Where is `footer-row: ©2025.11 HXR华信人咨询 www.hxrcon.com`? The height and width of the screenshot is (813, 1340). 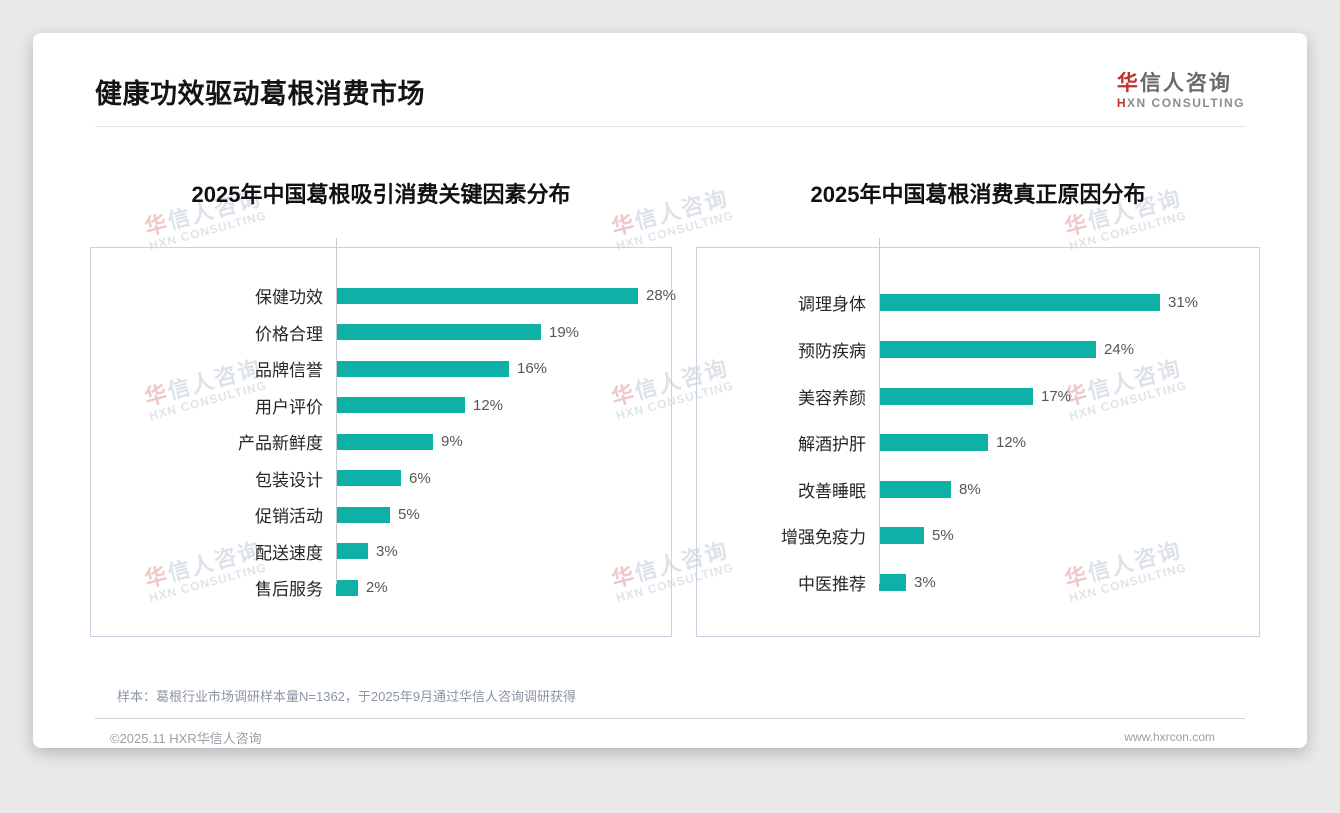 footer-row: ©2025.11 HXR华信人咨询 www.hxrcon.com is located at coordinates (670, 733).